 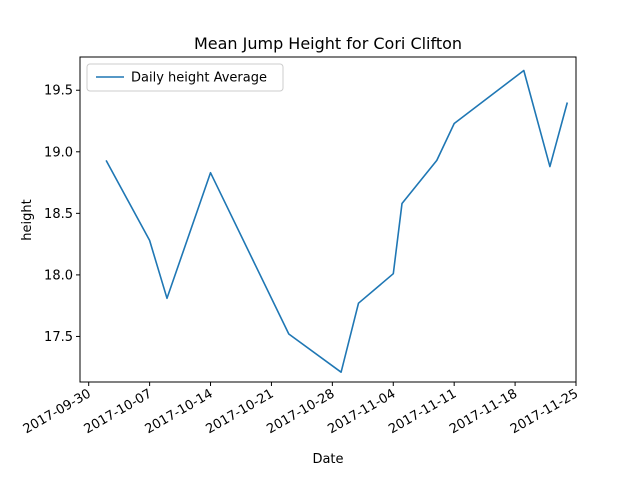 I want to click on x-tick-label: 2017-11-04, so click(x=361, y=411).